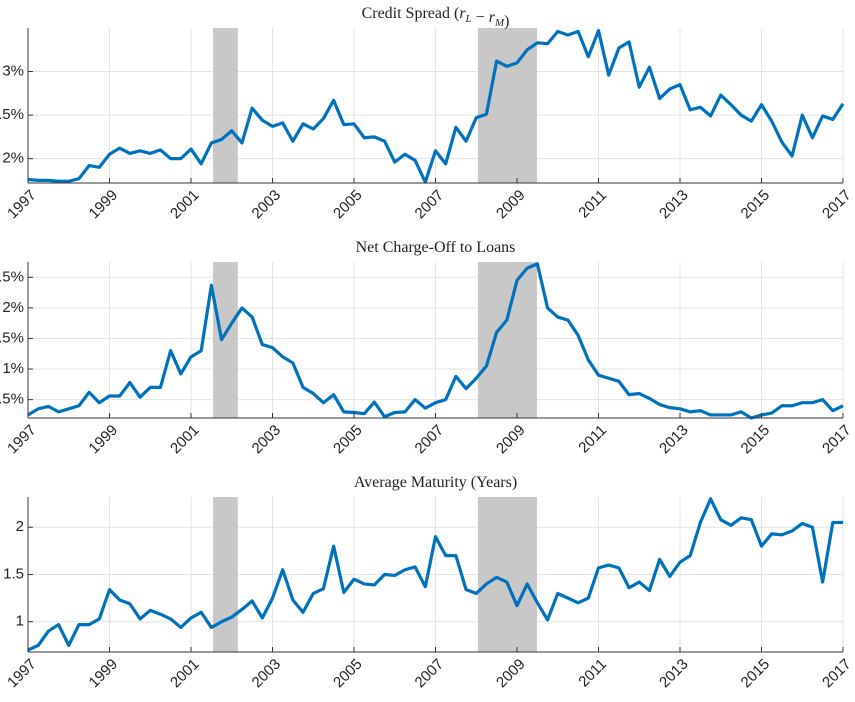  I want to click on y-tick-label: 0.5%, so click(12, 399).